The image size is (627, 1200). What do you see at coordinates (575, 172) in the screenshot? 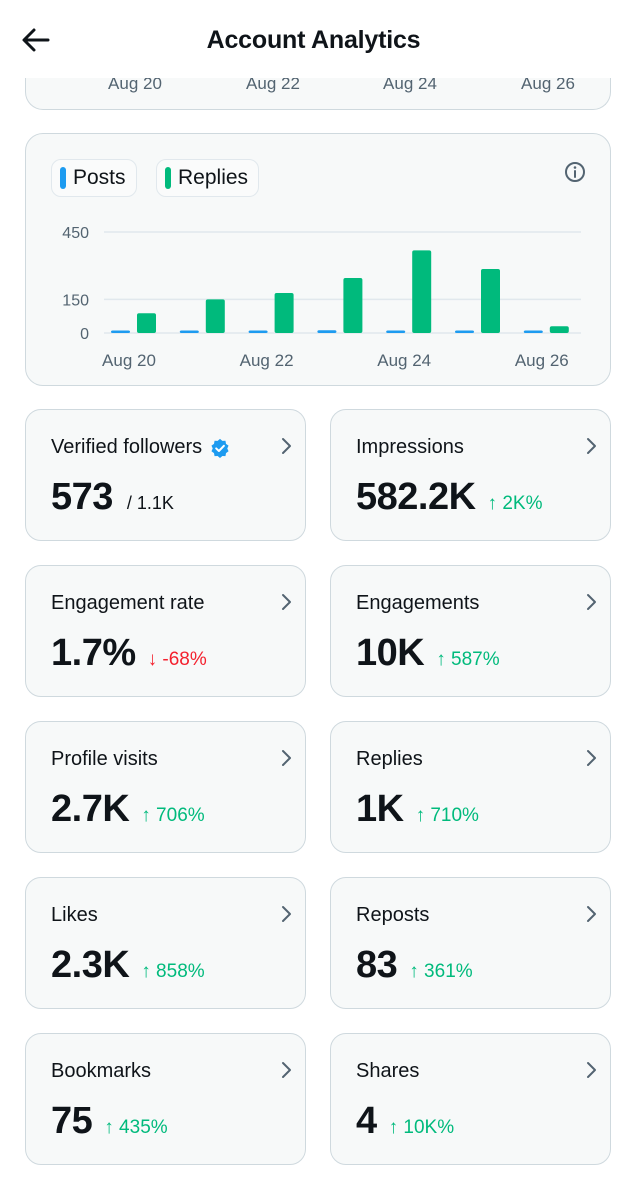
I see `info-icon` at bounding box center [575, 172].